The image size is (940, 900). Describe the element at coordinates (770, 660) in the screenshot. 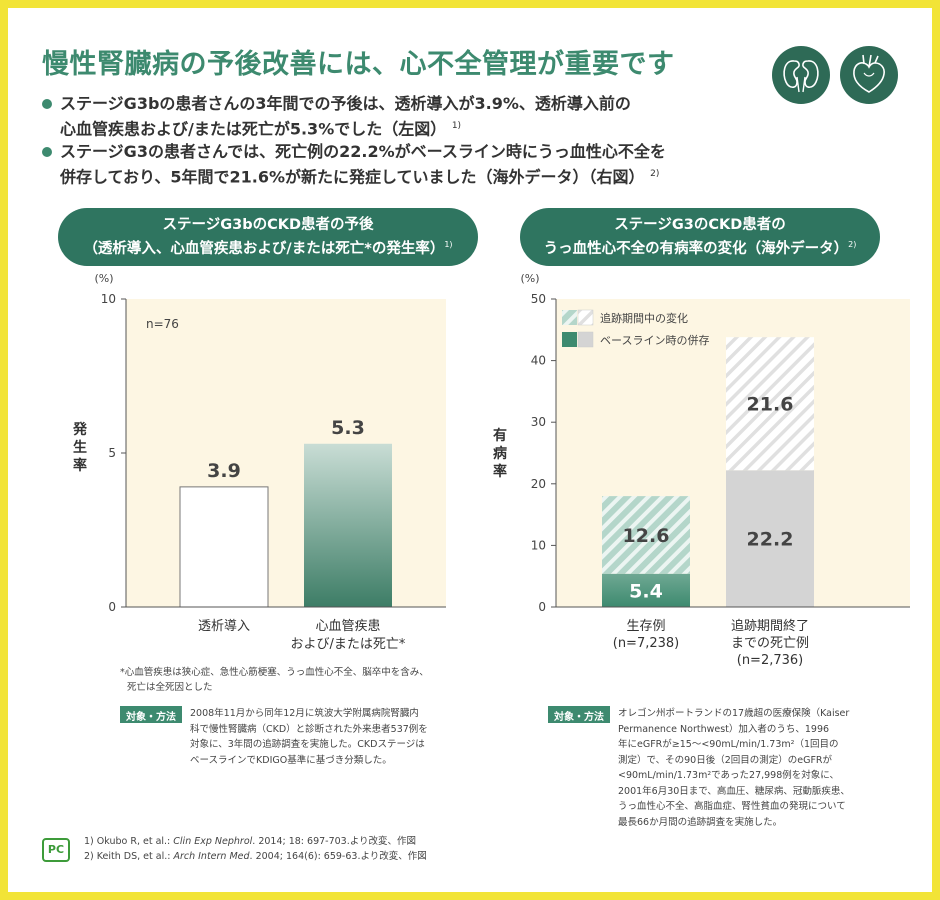

I see `x-category-label: (n=2,736)` at that location.